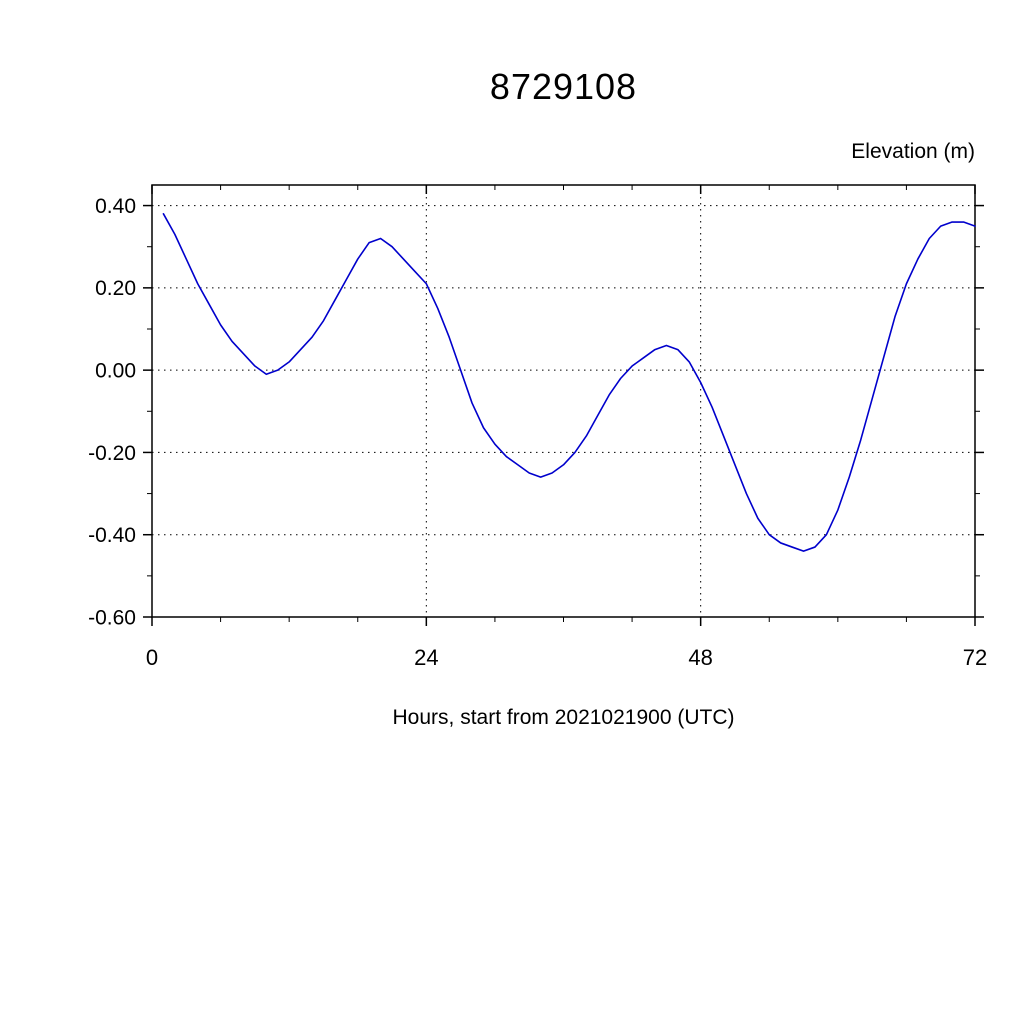  I want to click on x-tick-label: 24, so click(426, 657).